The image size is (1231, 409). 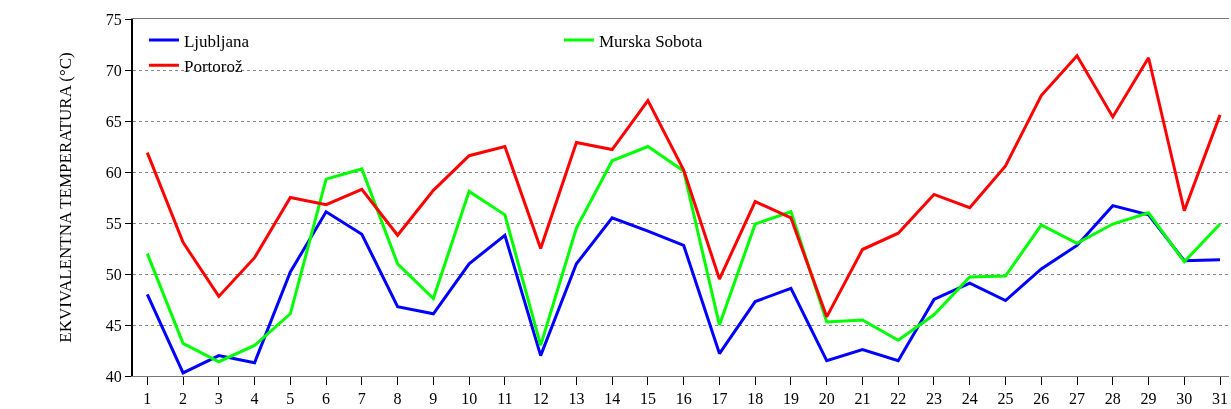 What do you see at coordinates (540, 399) in the screenshot?
I see `x-tick-label: 12` at bounding box center [540, 399].